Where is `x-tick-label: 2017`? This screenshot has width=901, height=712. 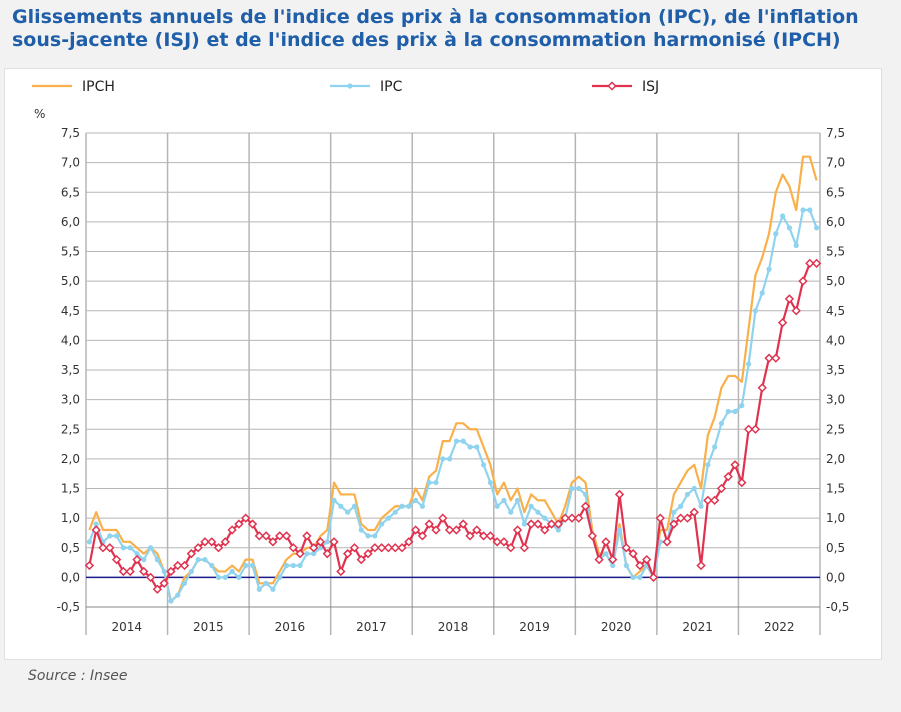
x-tick-label: 2017 is located at coordinates (371, 627).